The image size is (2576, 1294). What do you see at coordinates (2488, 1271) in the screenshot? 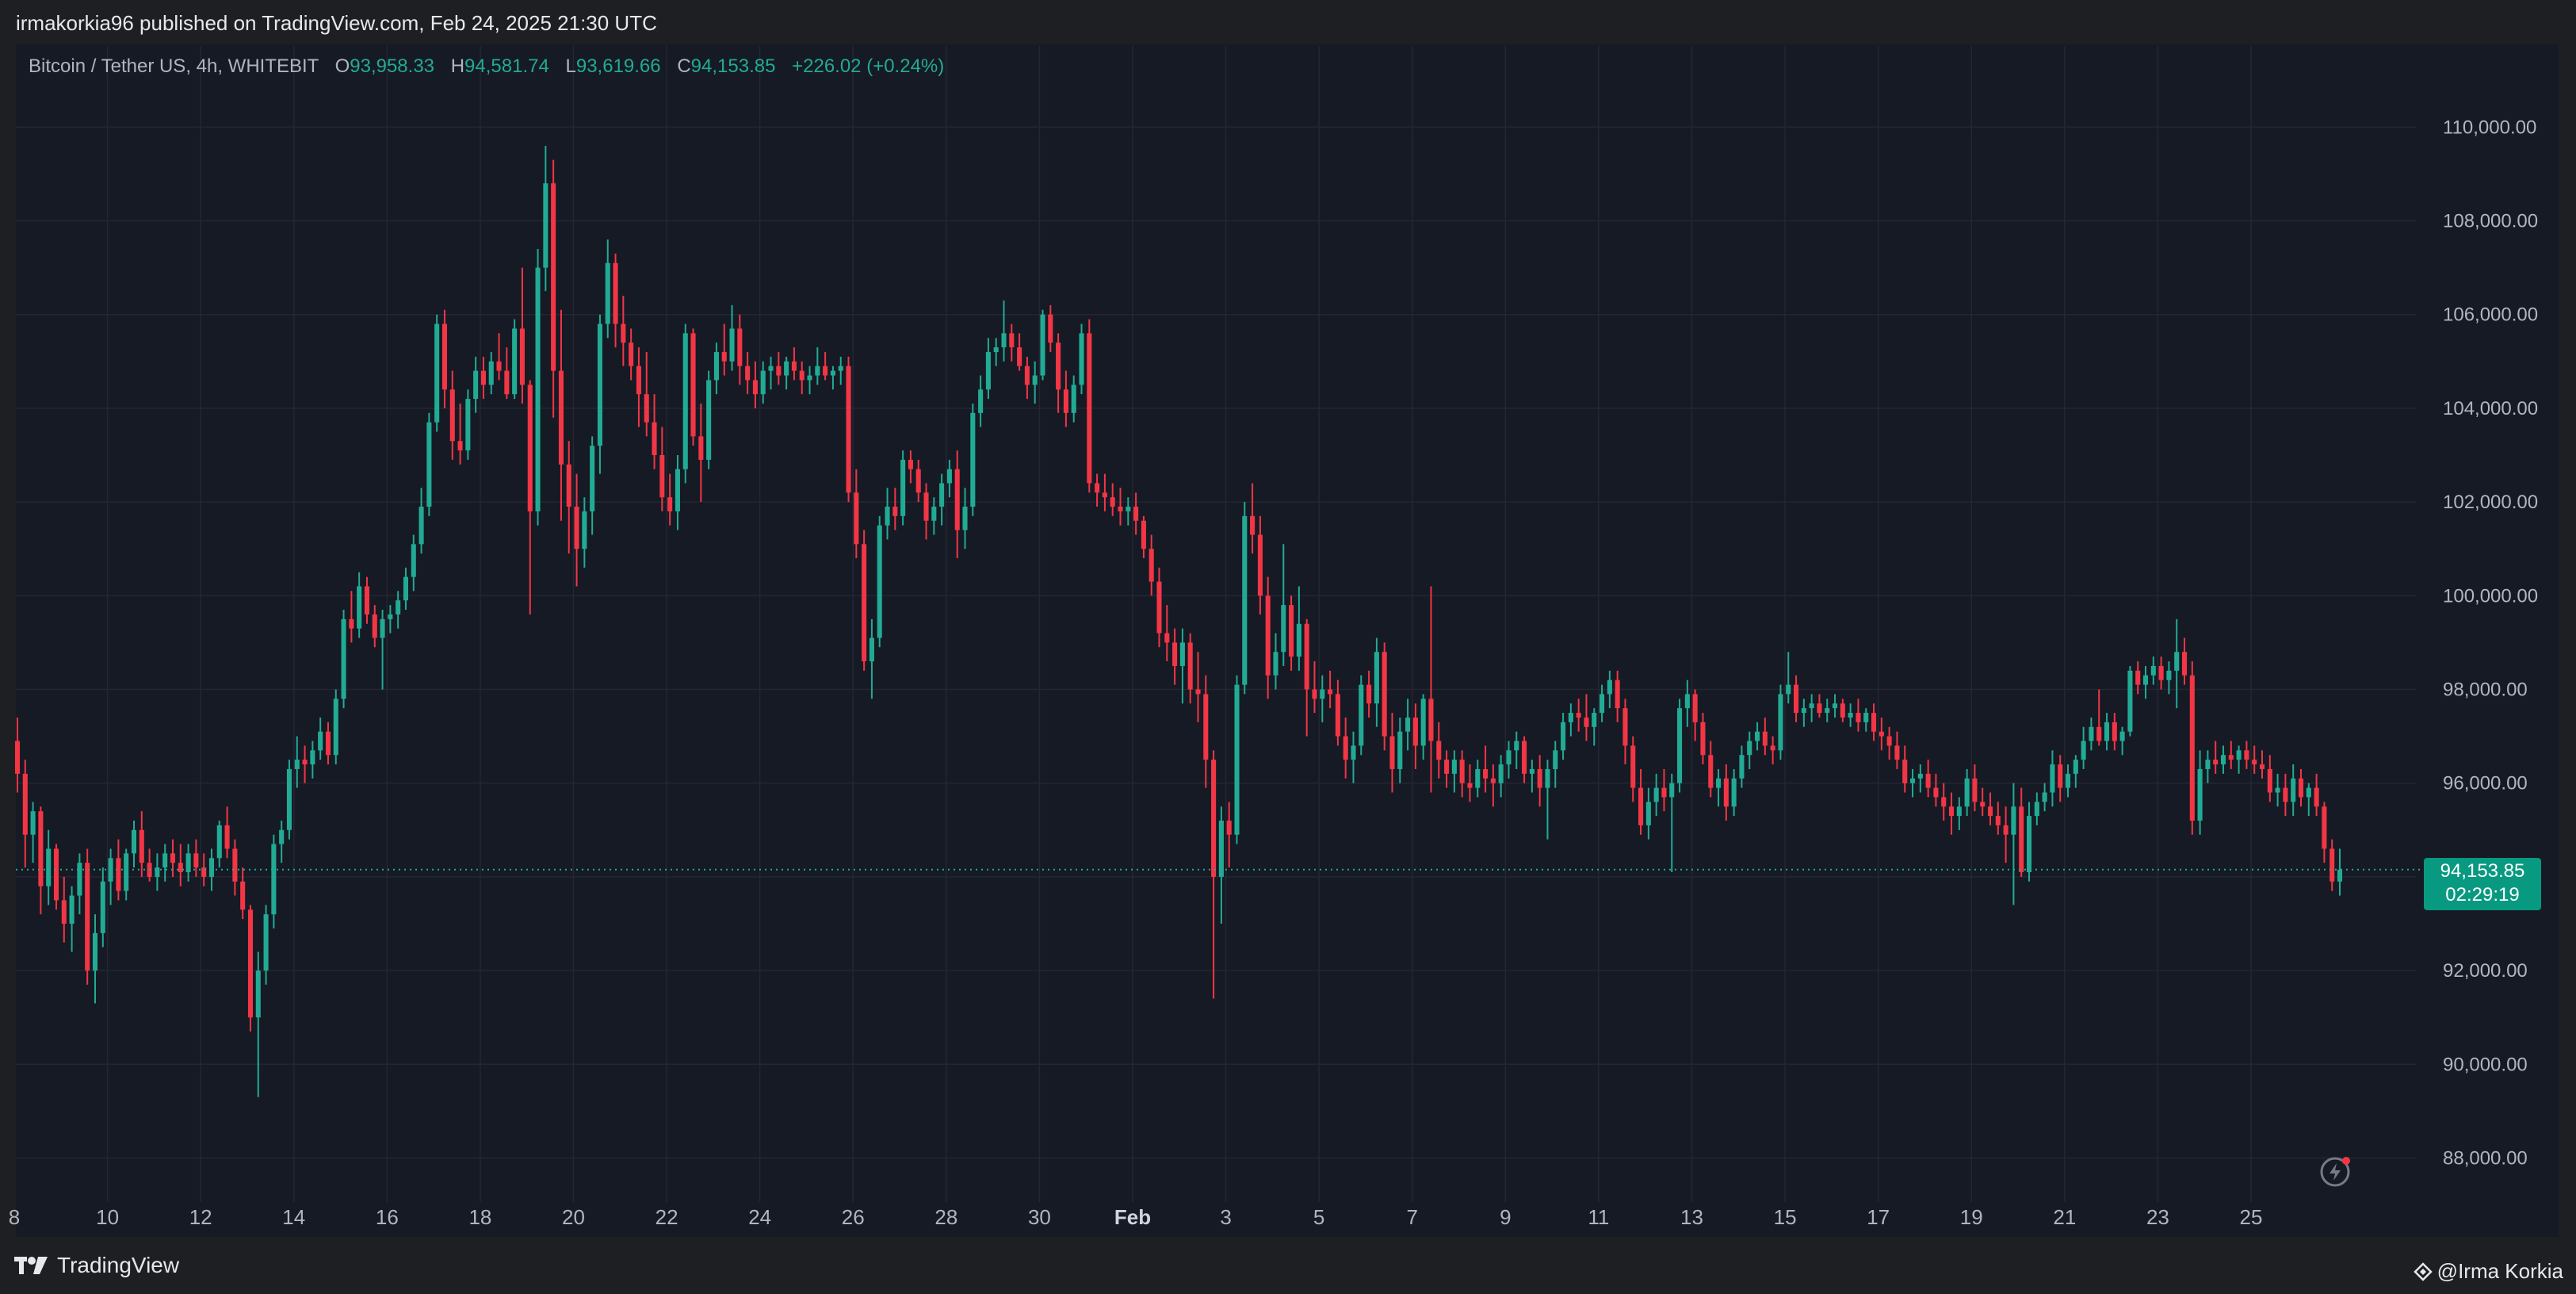
I see `author-credit: @Irma Korkia` at bounding box center [2488, 1271].